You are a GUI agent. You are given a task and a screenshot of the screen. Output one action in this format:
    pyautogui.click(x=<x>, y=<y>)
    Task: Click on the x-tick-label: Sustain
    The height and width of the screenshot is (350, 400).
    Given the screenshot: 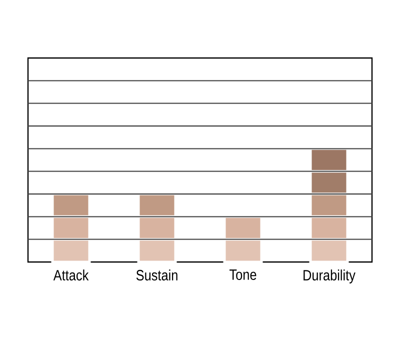 What is the action you would take?
    pyautogui.click(x=157, y=275)
    